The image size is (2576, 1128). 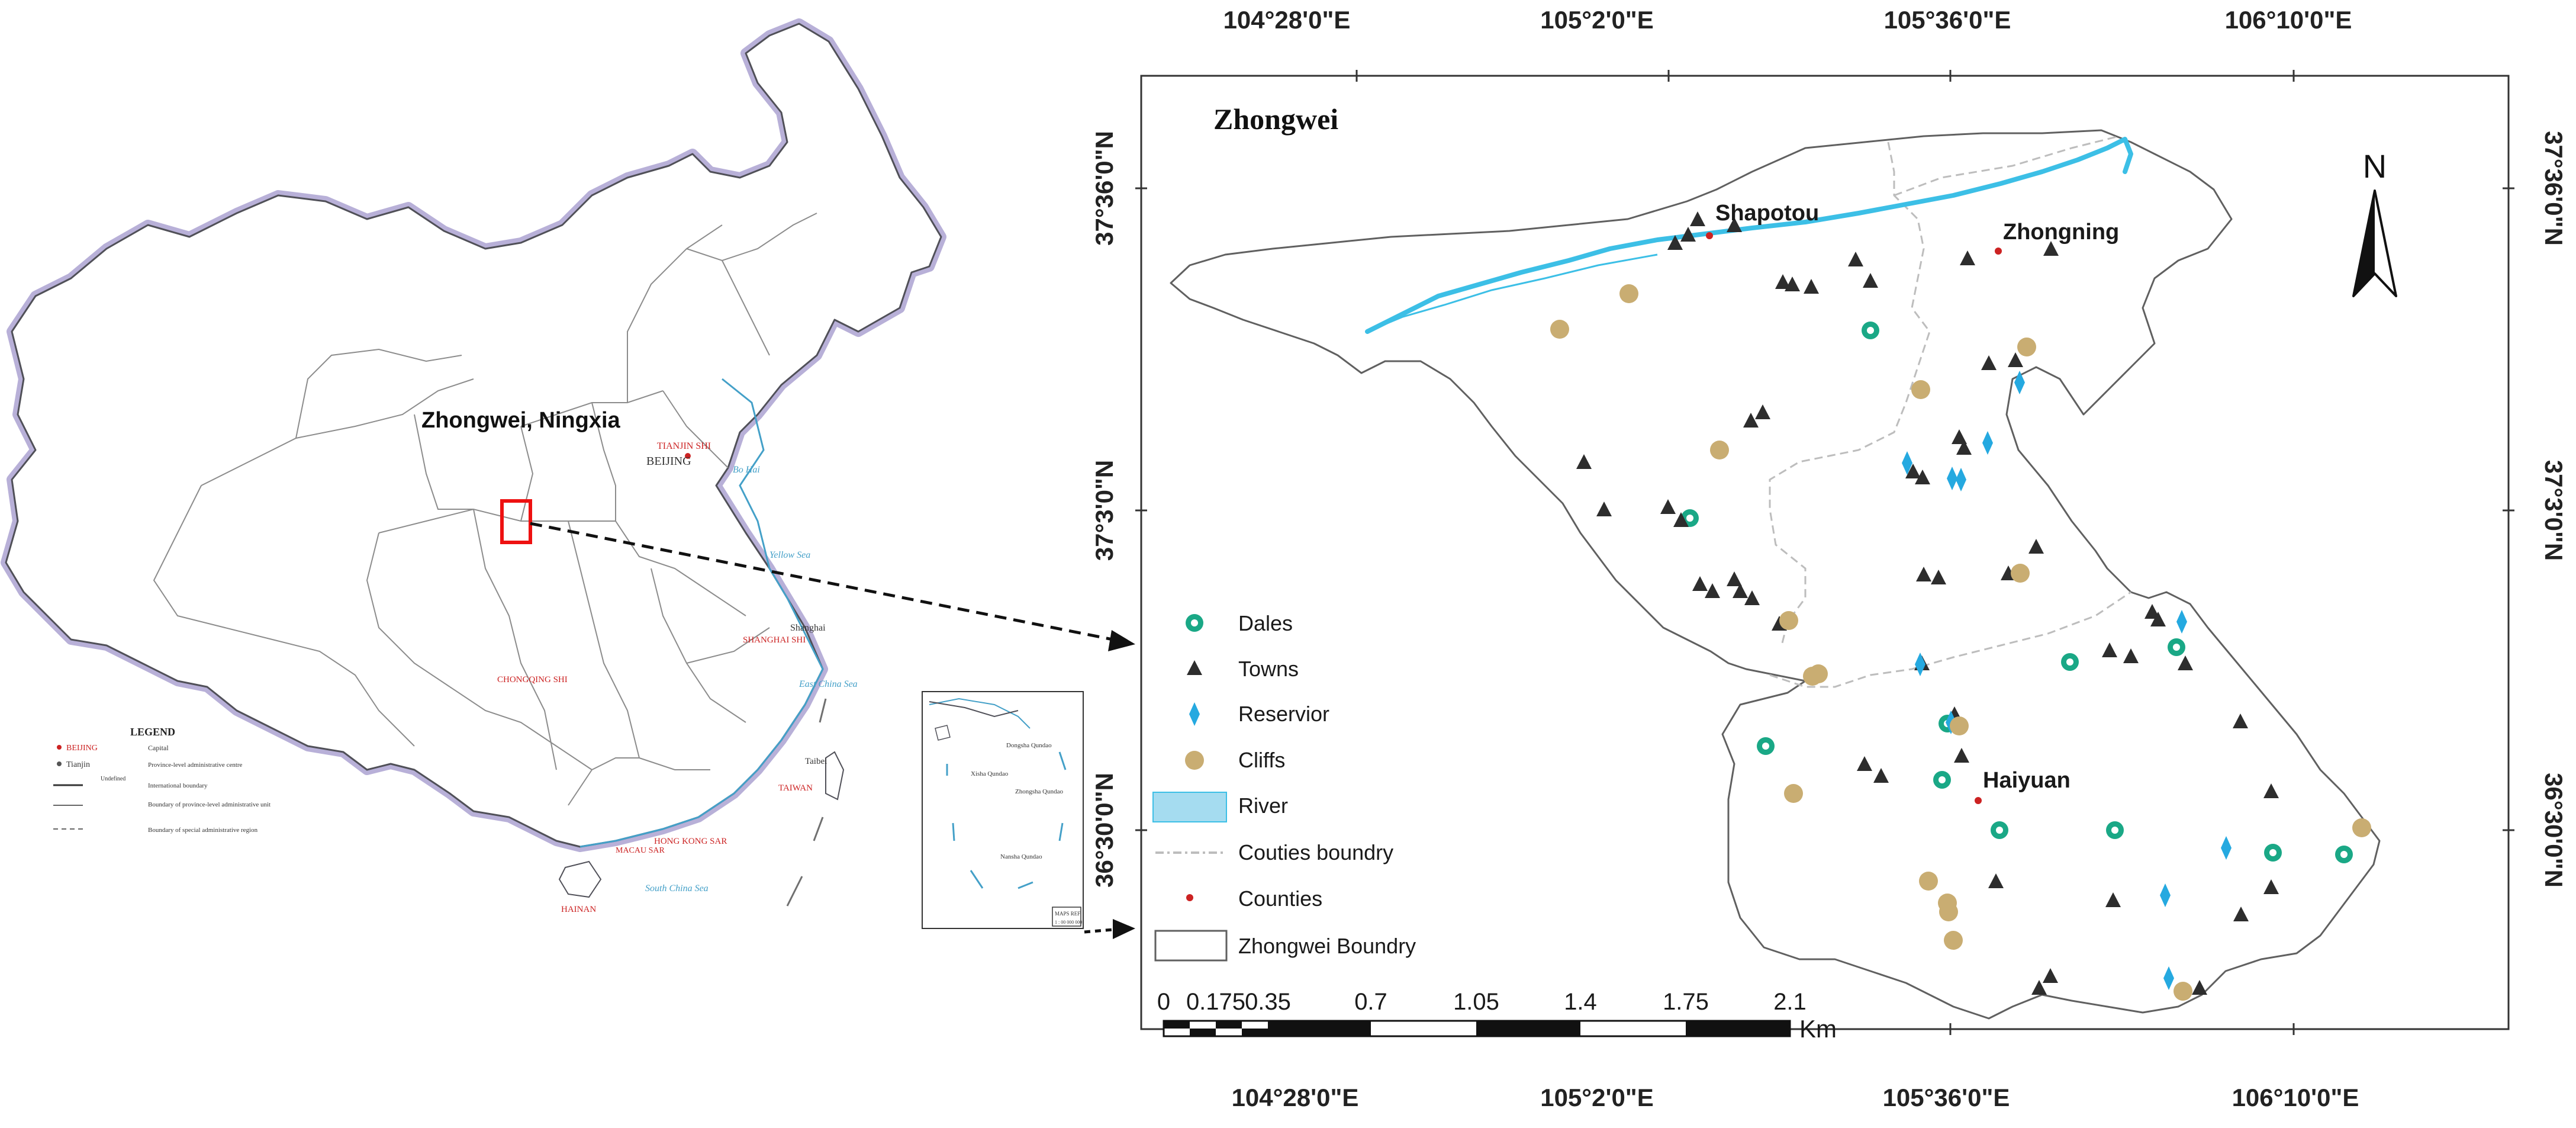 What do you see at coordinates (1315, 852) in the screenshot?
I see `legend-county-boundary: Couties boundry` at bounding box center [1315, 852].